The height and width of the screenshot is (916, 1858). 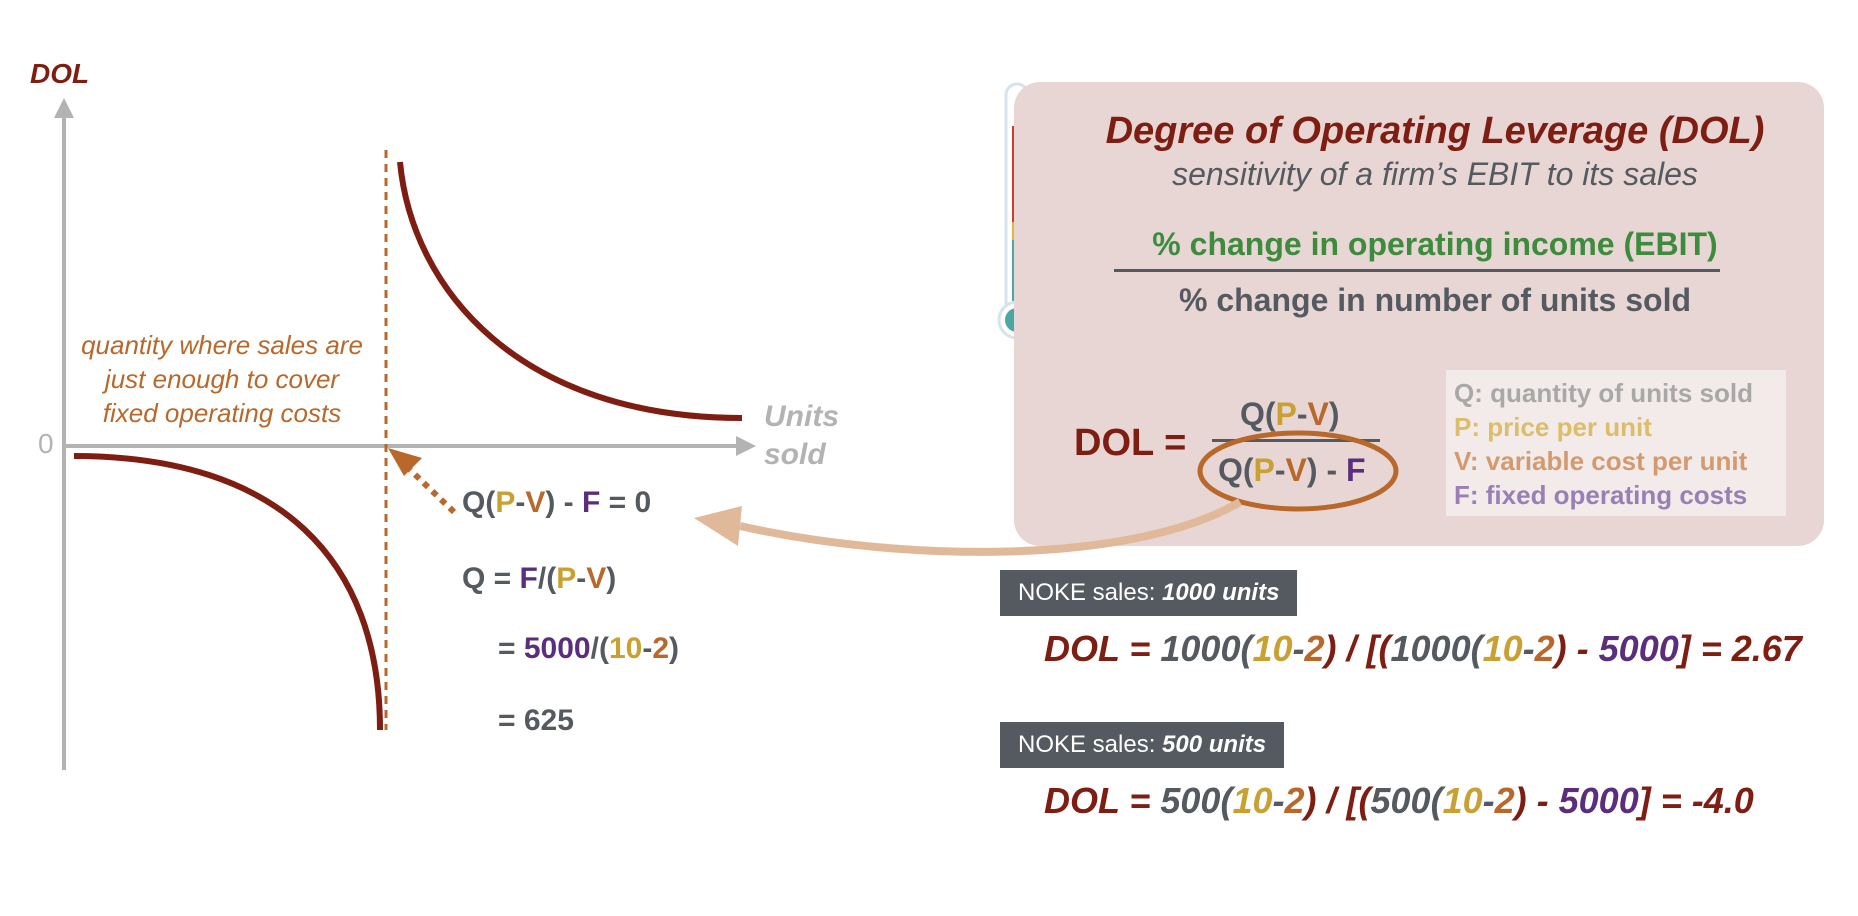 What do you see at coordinates (46, 443) in the screenshot?
I see `origin-label: 0` at bounding box center [46, 443].